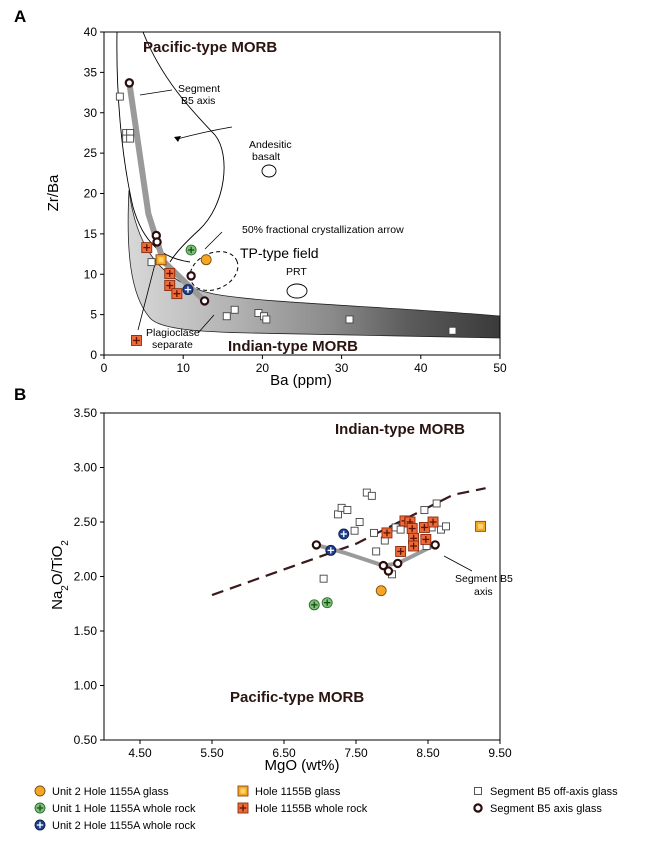 The image size is (648, 852). I want to click on legend-swatch-orange-circle, so click(40, 791).